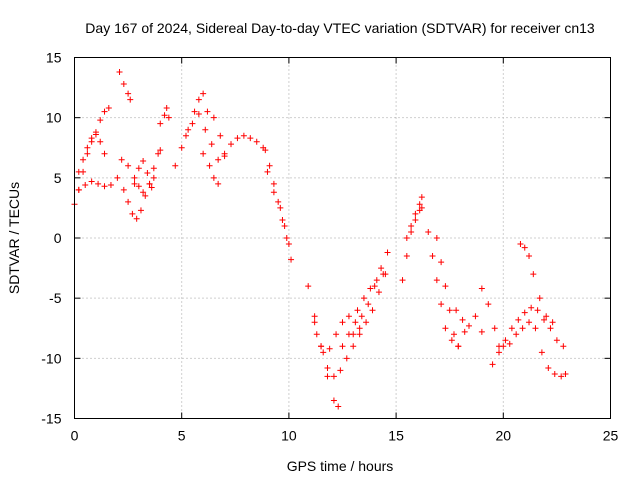 The height and width of the screenshot is (480, 640). I want to click on series-prn-f, so click(135, 198).